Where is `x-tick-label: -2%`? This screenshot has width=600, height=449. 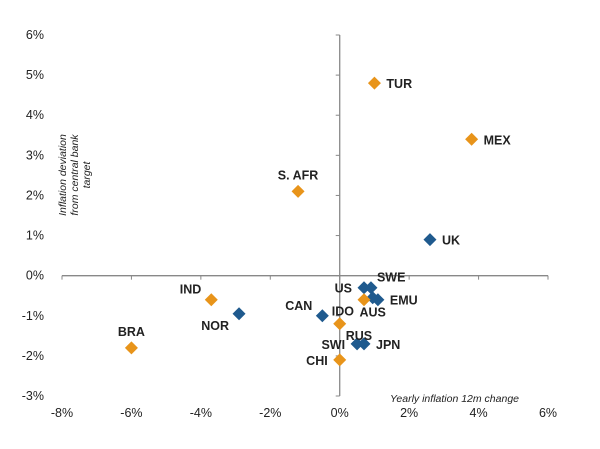 x-tick-label: -2% is located at coordinates (270, 413).